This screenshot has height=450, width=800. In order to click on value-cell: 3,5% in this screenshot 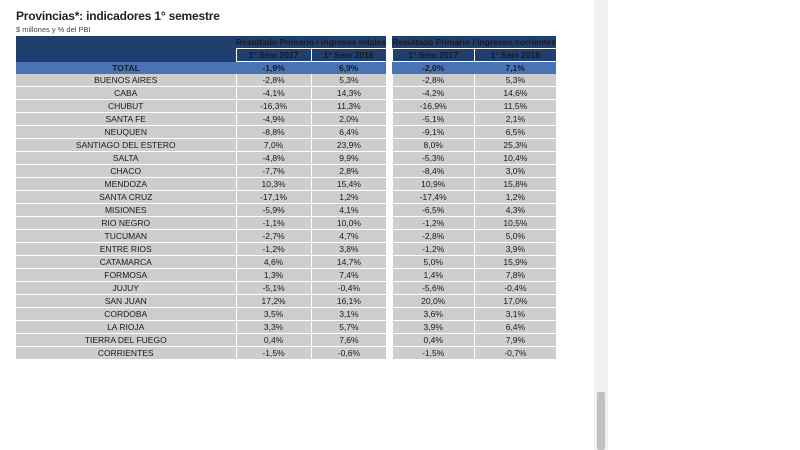, I will do `click(273, 314)`.